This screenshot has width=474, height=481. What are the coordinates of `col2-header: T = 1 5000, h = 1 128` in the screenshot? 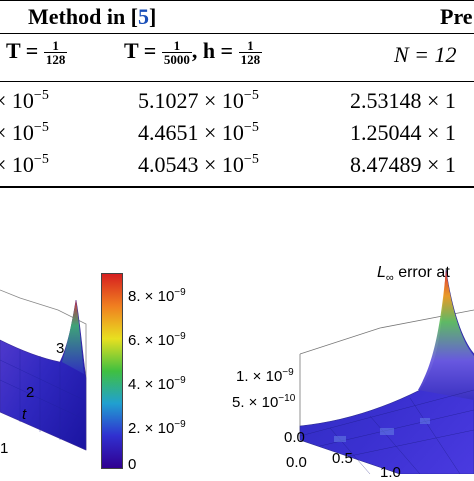 It's located at (193, 53).